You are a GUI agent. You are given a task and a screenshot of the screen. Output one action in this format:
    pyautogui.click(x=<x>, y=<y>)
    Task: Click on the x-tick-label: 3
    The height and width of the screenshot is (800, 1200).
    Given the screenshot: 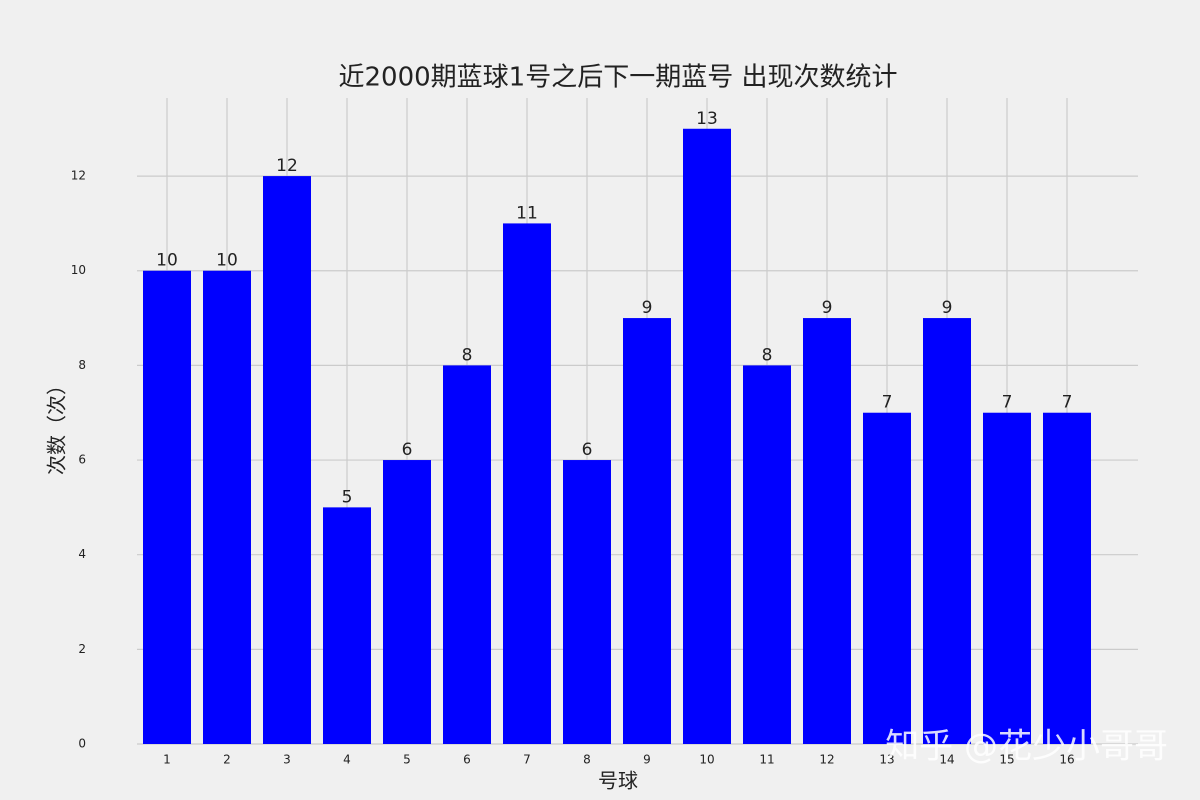 What is the action you would take?
    pyautogui.click(x=287, y=760)
    